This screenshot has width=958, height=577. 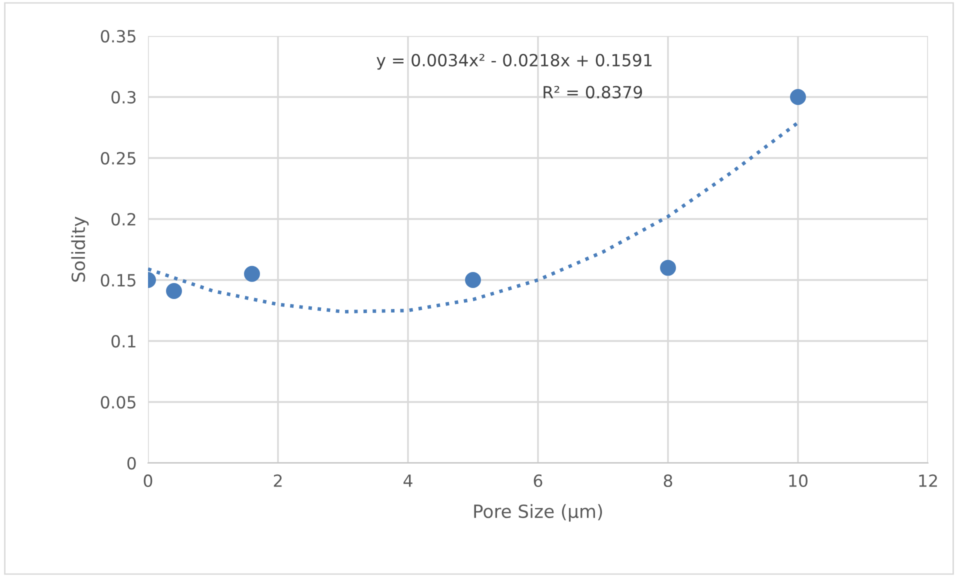 What do you see at coordinates (668, 481) in the screenshot?
I see `x-tick-label: 8` at bounding box center [668, 481].